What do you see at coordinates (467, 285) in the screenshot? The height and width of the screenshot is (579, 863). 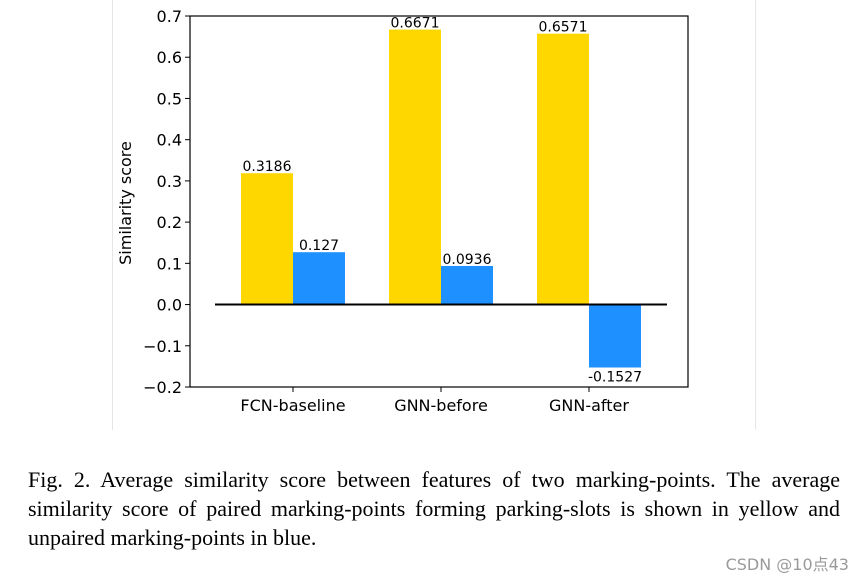 I see `bar-unpaired-gnn-before` at bounding box center [467, 285].